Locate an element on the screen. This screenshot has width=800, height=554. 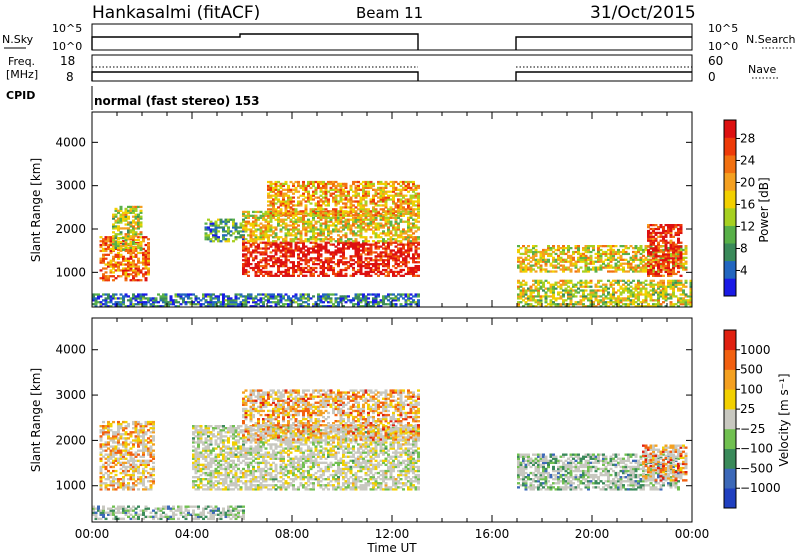
colorbar-tick-label: 24 is located at coordinates (747, 160).